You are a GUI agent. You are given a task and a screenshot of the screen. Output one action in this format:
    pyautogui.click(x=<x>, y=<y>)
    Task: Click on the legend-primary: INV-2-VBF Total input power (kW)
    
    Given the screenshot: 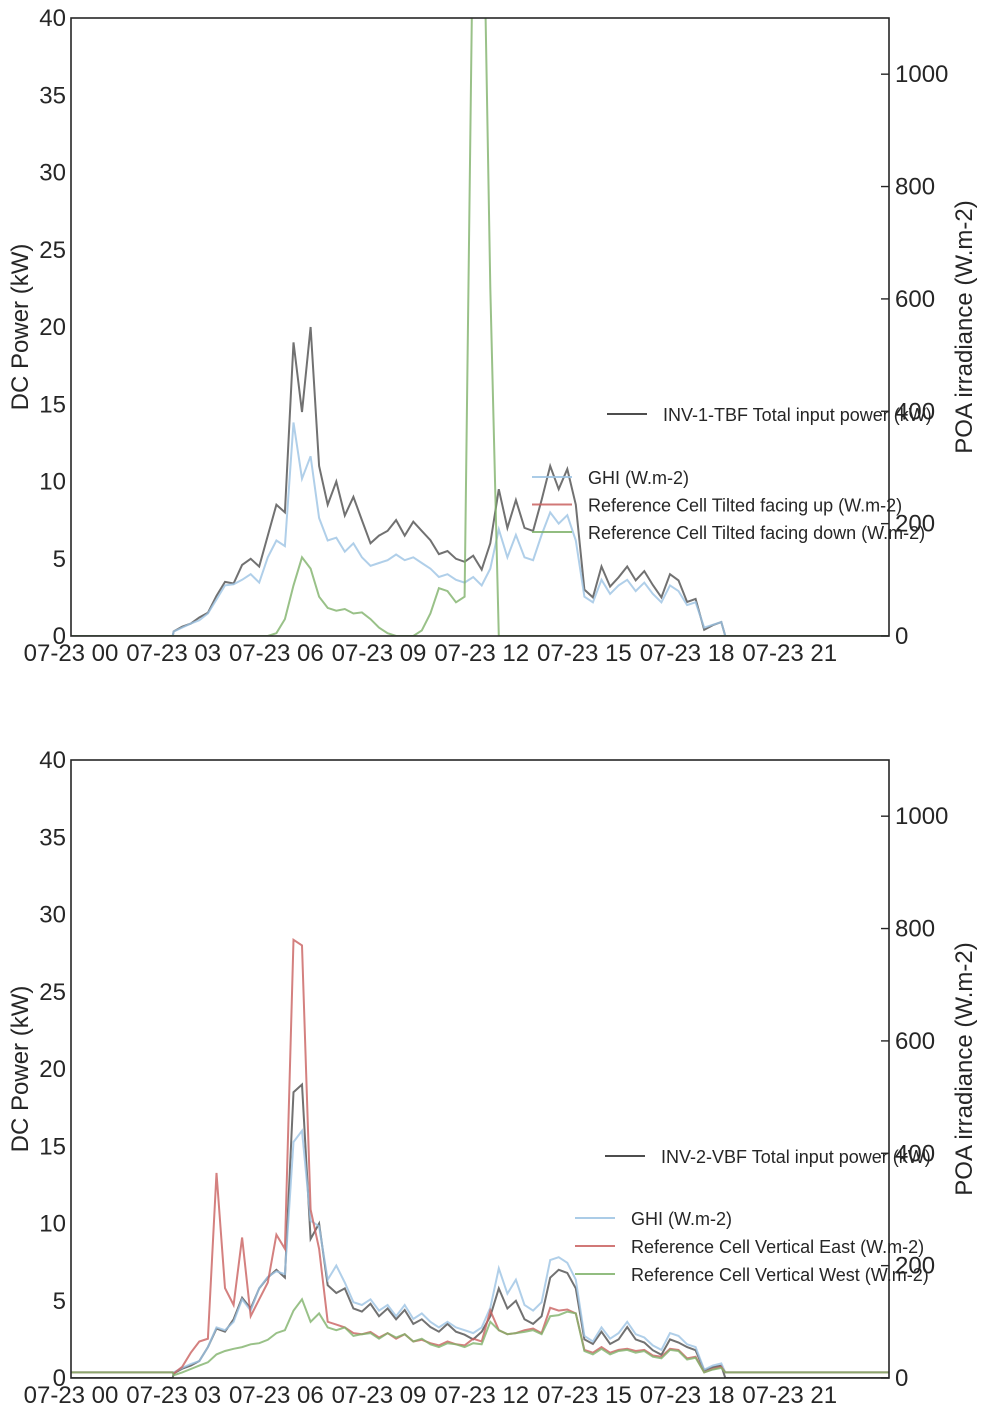 What is the action you would take?
    pyautogui.click(x=768, y=1157)
    